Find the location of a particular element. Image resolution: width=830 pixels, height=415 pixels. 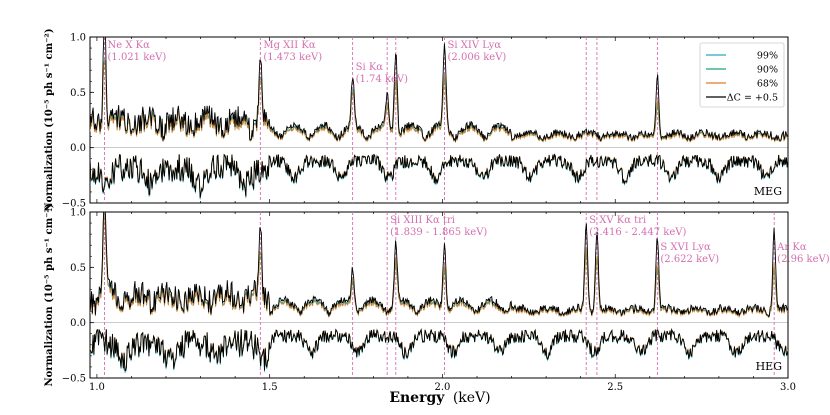

x-tick-label: 2.5 is located at coordinates (615, 387).